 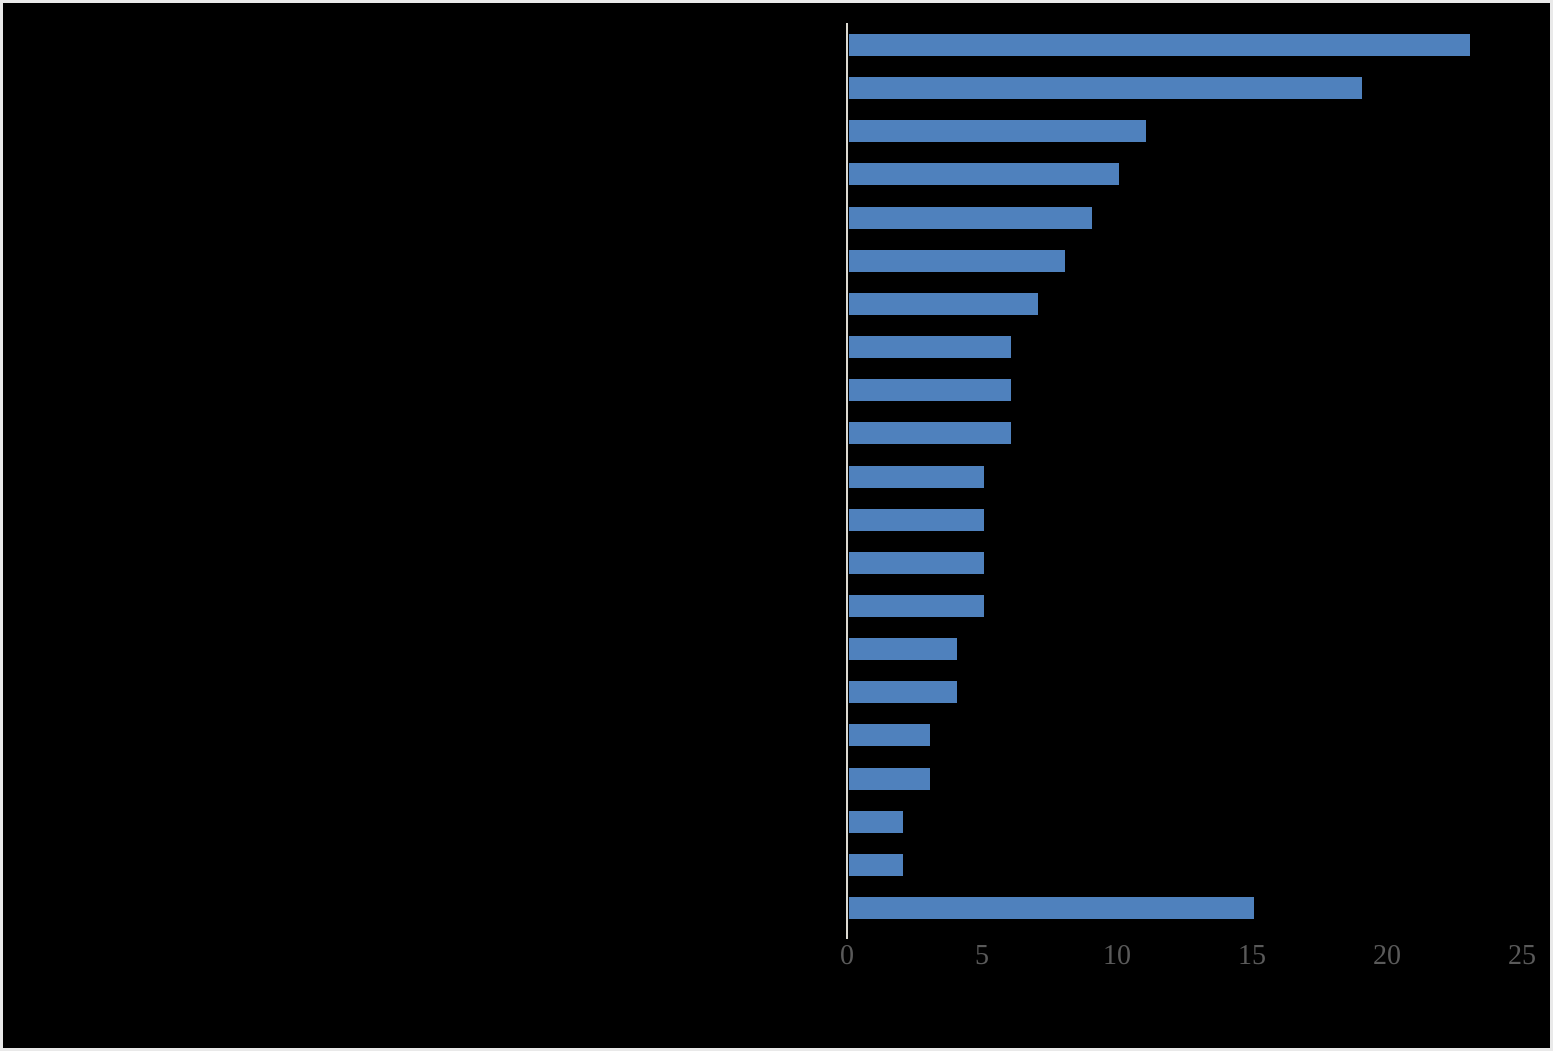 What do you see at coordinates (1387, 955) in the screenshot?
I see `x-axis-tick-label: 20` at bounding box center [1387, 955].